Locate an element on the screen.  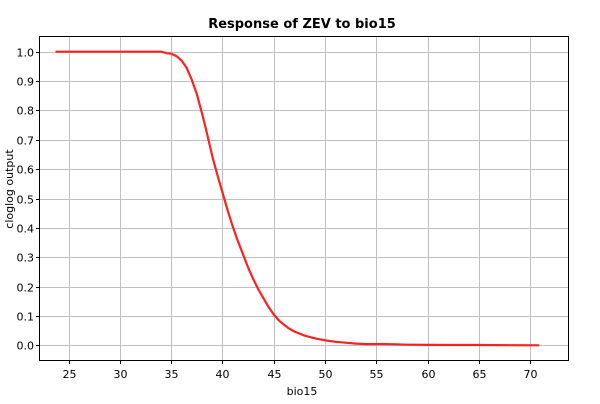
x-tick-label: 45 is located at coordinates (275, 374).